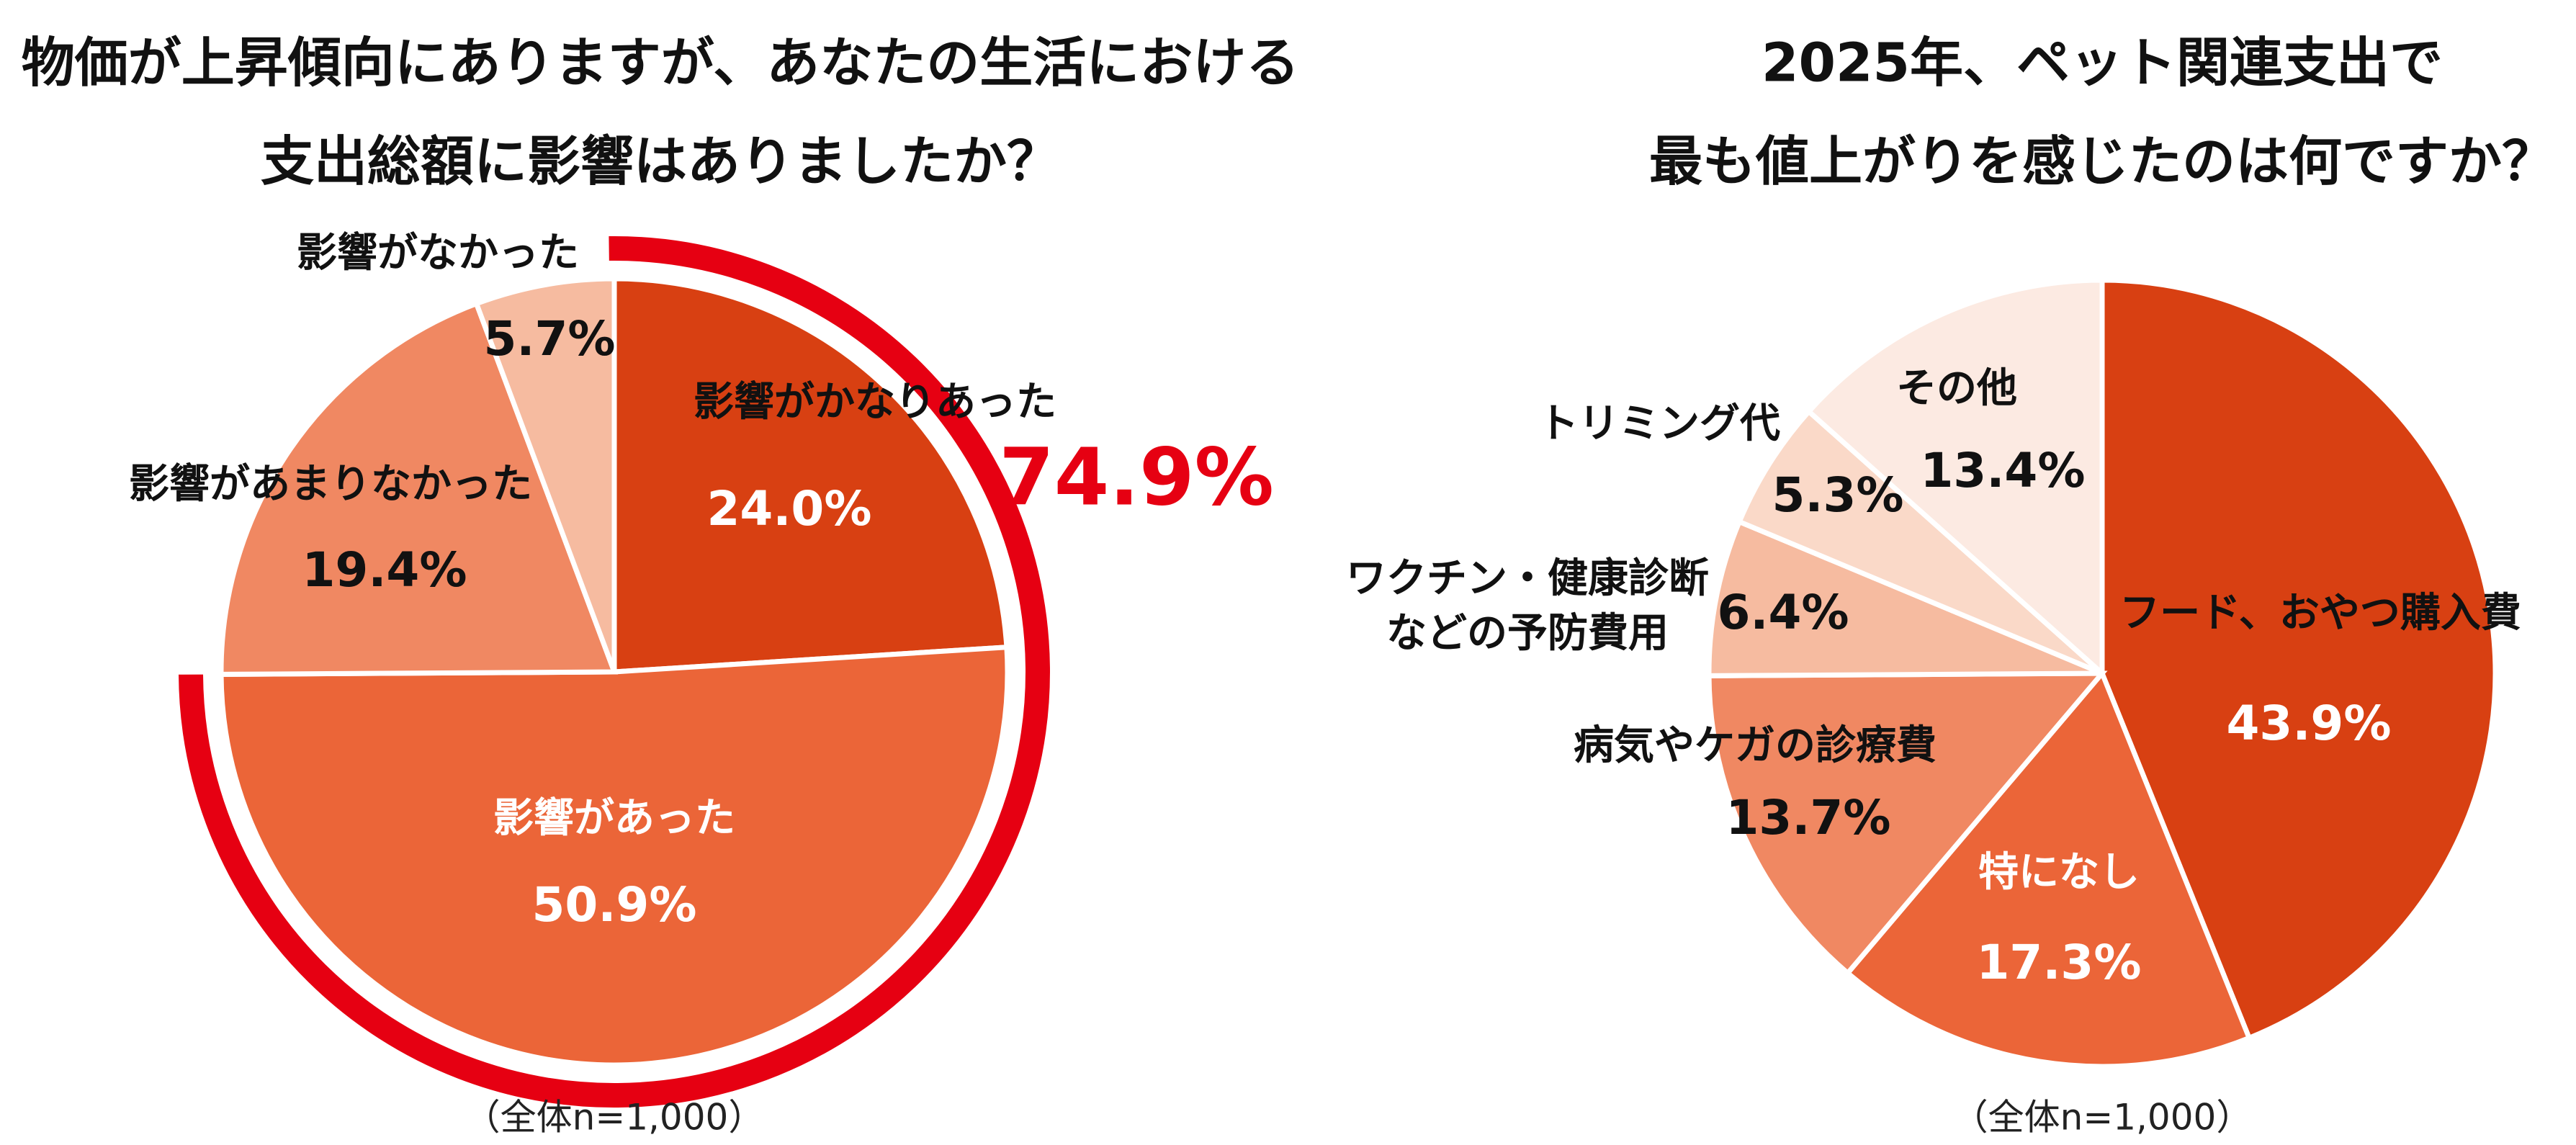 The image size is (2576, 1145). I want to click on slice-value-other: 13.4%, so click(2003, 470).